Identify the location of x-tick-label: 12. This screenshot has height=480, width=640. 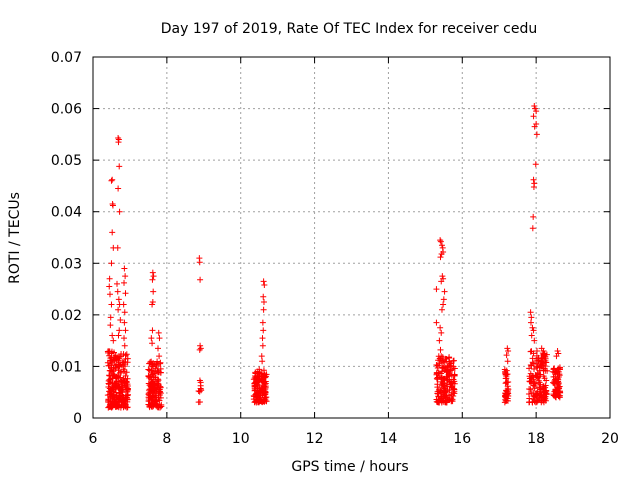
(315, 439).